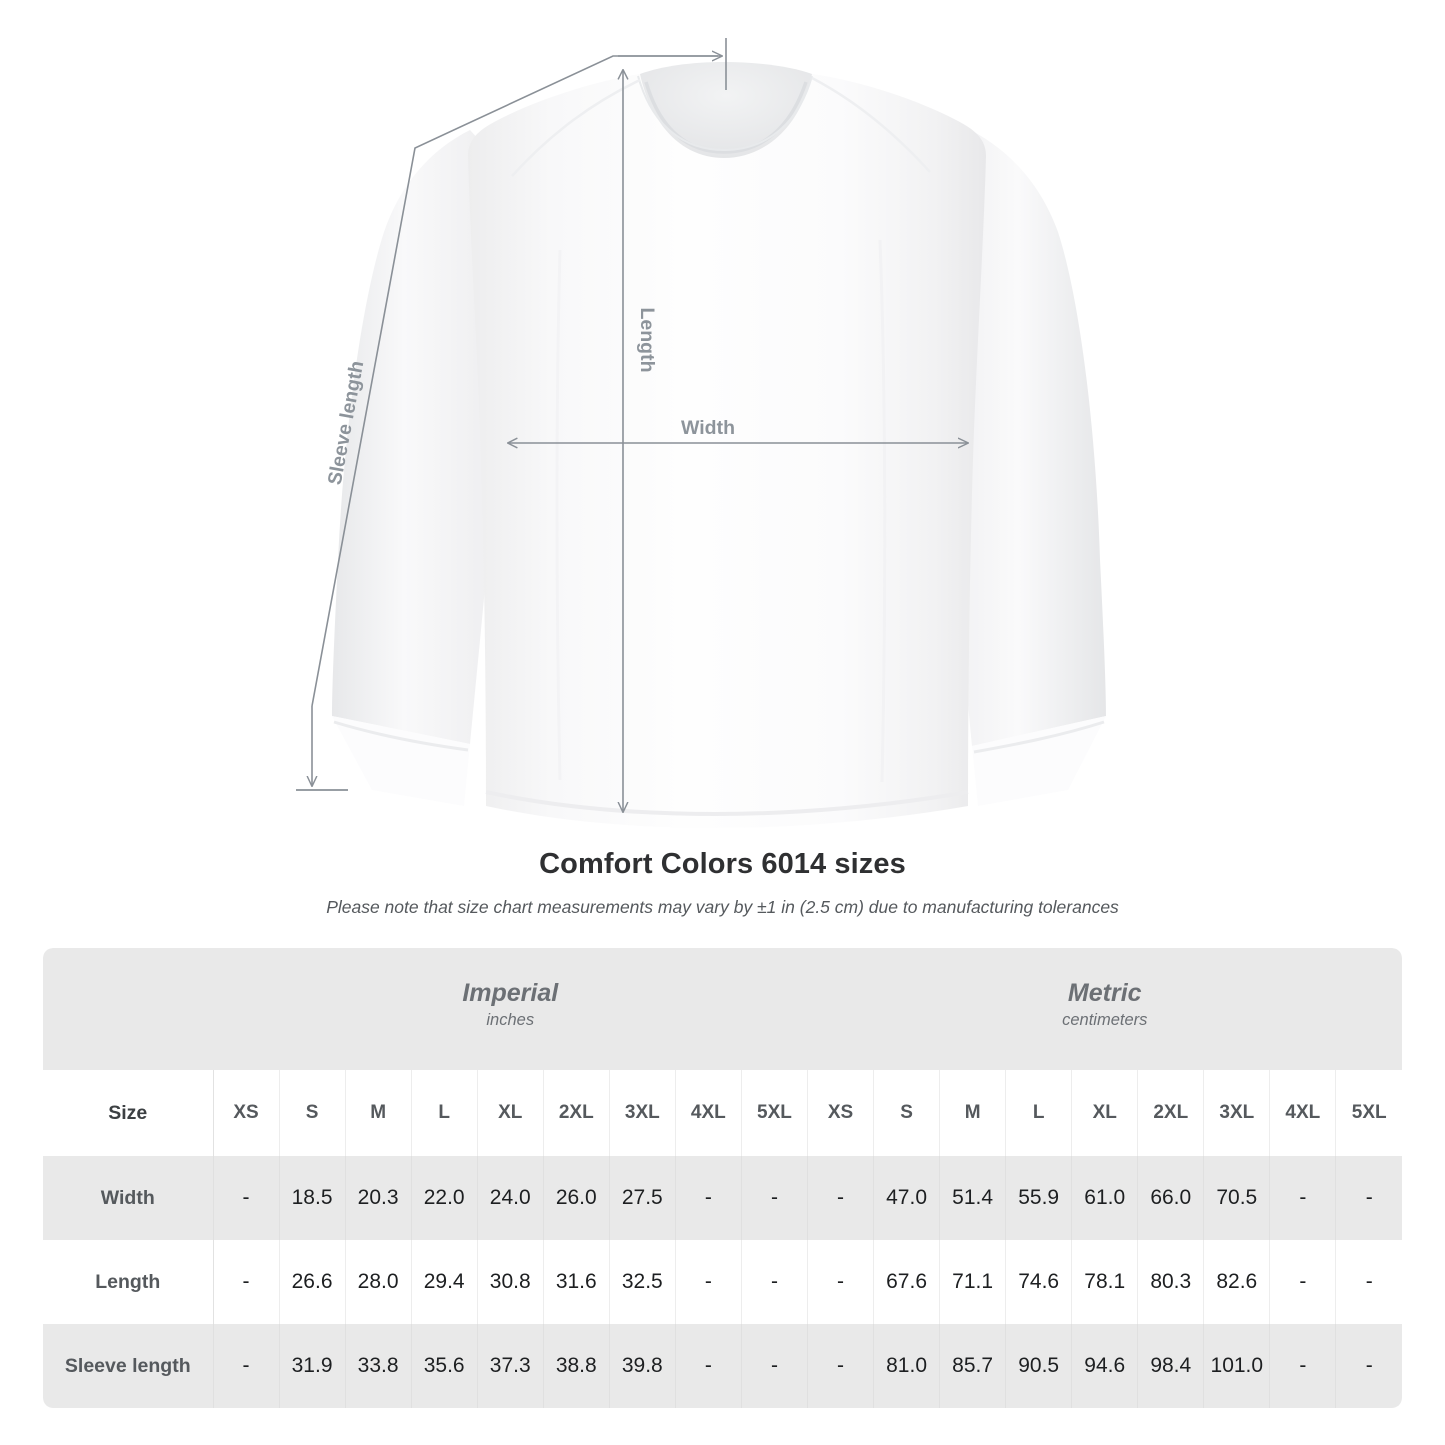  What do you see at coordinates (1303, 1282) in the screenshot?
I see `cell-length-cm-4xl: -` at bounding box center [1303, 1282].